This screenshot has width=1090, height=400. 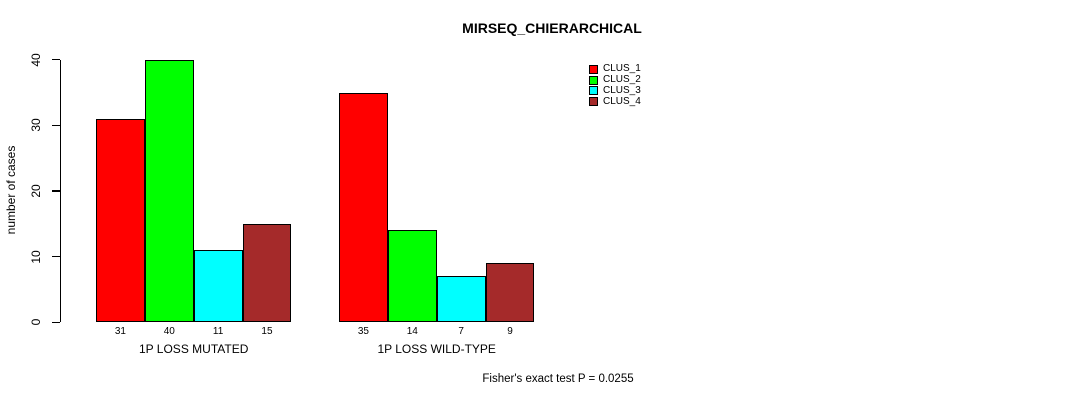 I want to click on legend-label: CLUS_3, so click(x=622, y=90).